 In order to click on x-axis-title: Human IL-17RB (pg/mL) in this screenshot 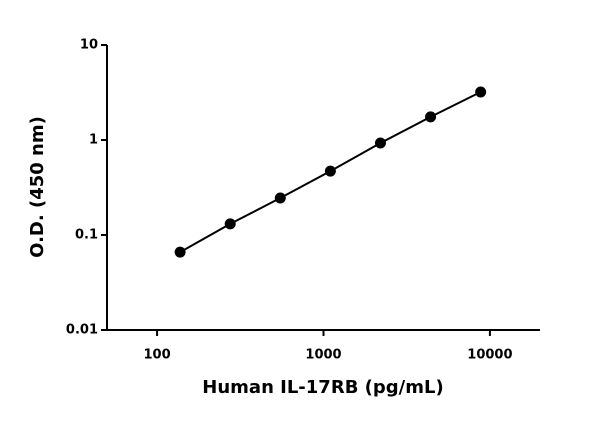, I will do `click(322, 387)`.